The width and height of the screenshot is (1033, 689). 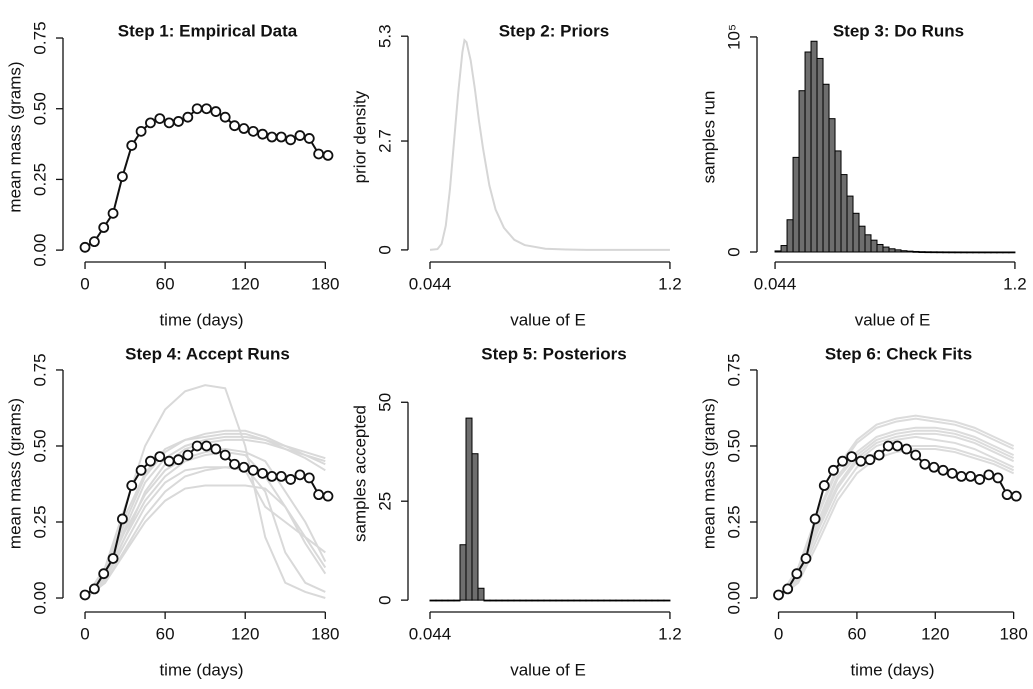 What do you see at coordinates (384, 402) in the screenshot?
I see `y-tick-label: 50` at bounding box center [384, 402].